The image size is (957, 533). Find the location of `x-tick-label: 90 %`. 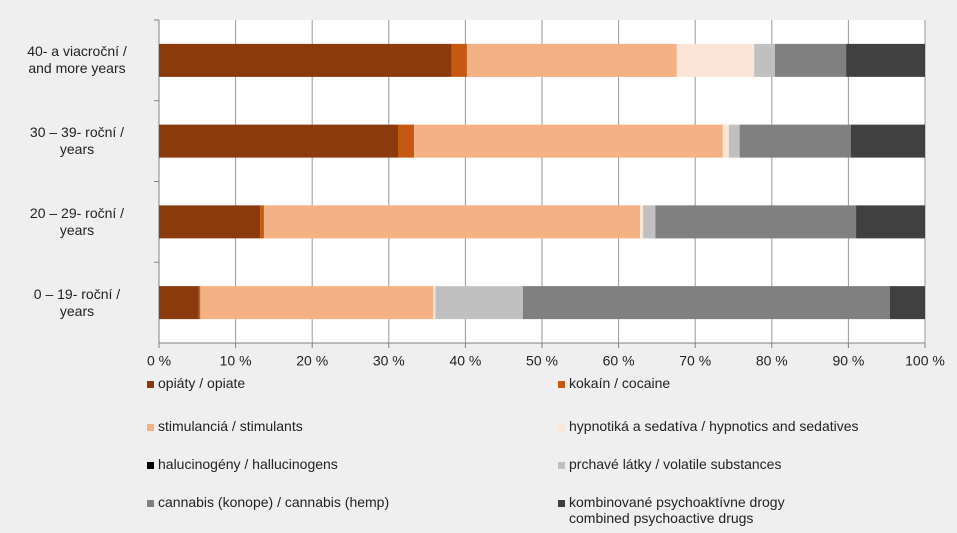

x-tick-label: 90 % is located at coordinates (848, 361).